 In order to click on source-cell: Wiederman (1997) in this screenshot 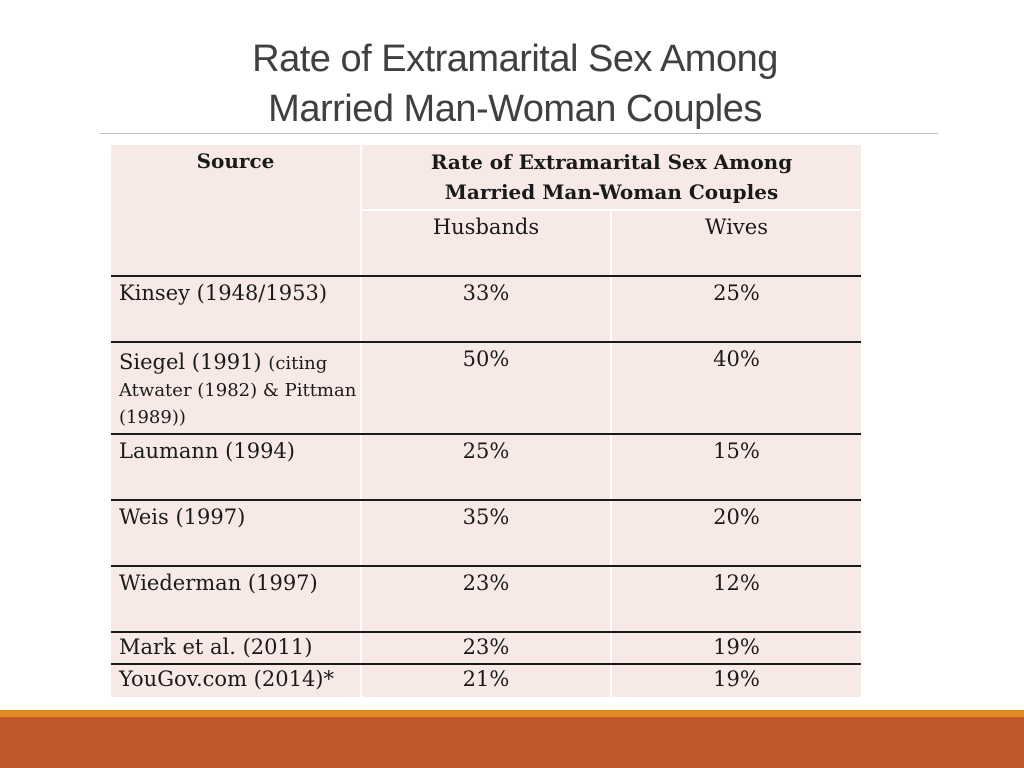, I will do `click(236, 599)`.